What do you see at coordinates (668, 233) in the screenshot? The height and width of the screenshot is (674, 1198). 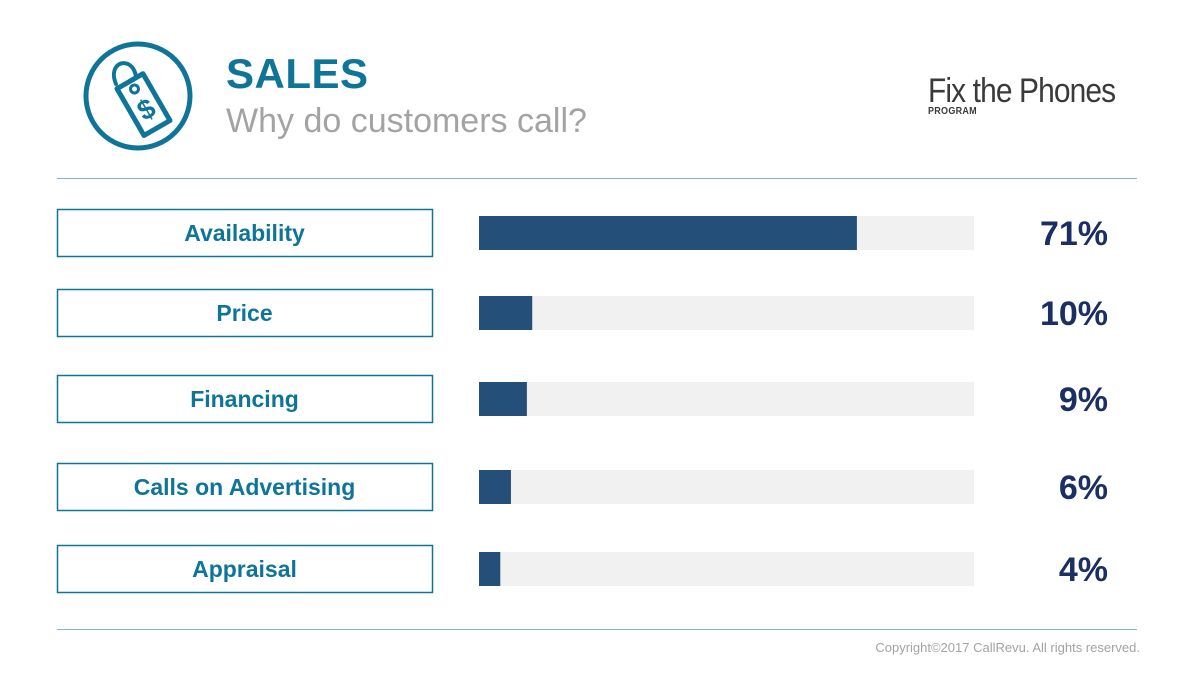 I see `bar-availability` at bounding box center [668, 233].